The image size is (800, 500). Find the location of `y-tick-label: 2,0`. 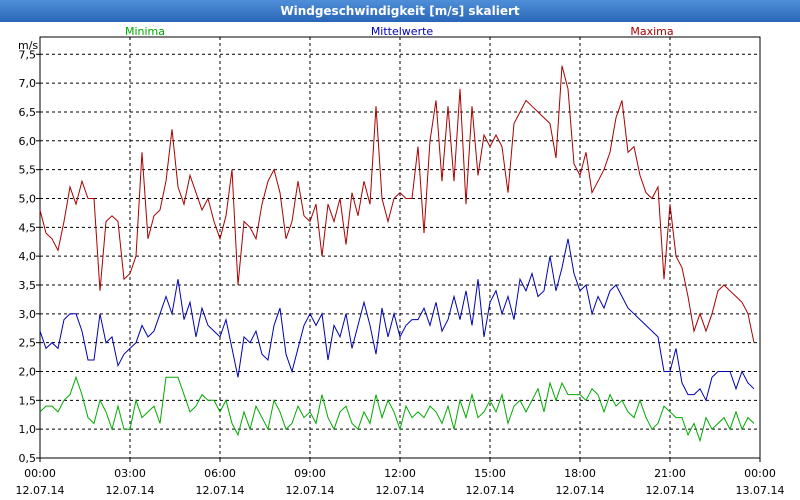

y-tick-label: 2,0 is located at coordinates (28, 371).